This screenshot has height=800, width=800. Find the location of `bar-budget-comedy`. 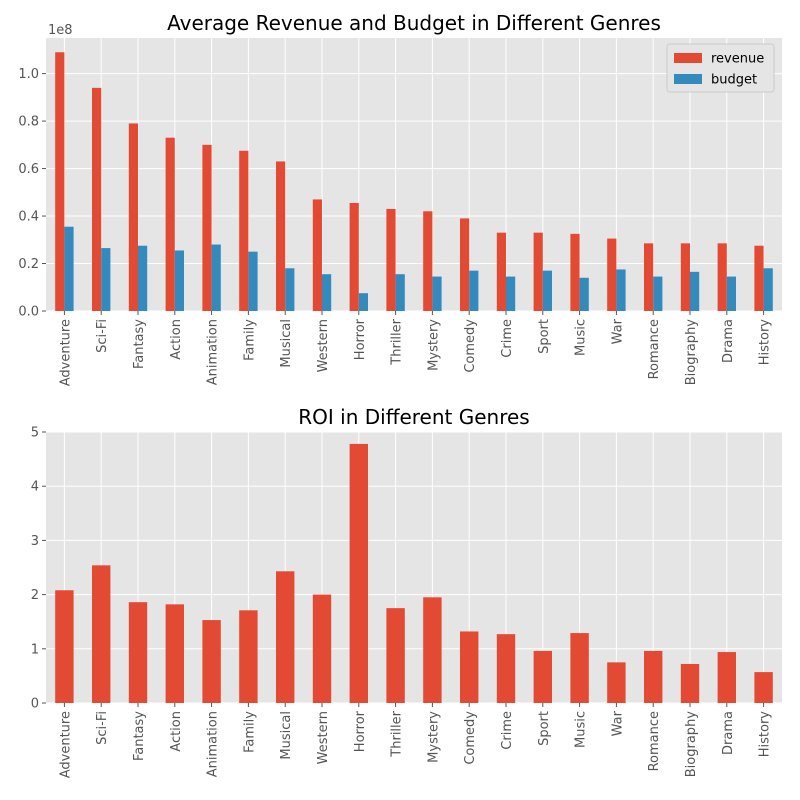

bar-budget-comedy is located at coordinates (474, 290).